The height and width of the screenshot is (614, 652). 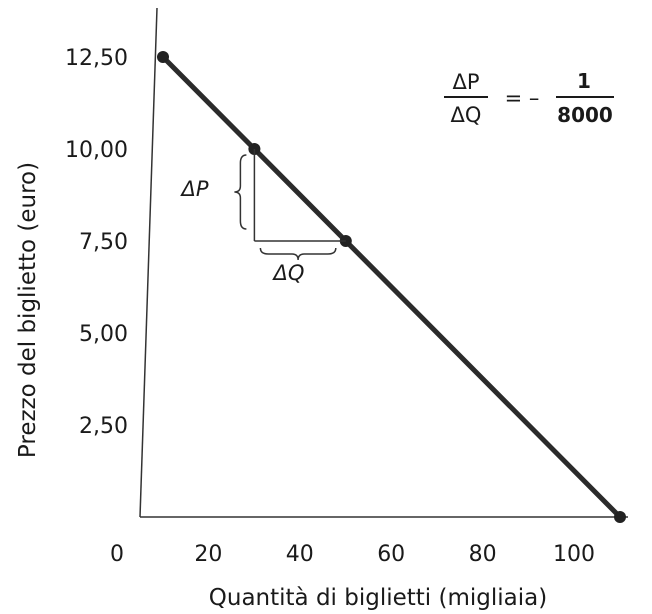 I want to click on formula-value-denominator: 8000, so click(x=585, y=115).